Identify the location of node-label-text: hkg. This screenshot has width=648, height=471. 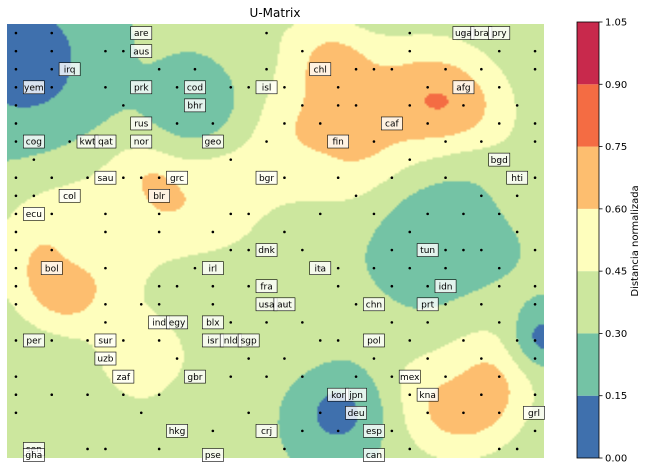
(177, 432).